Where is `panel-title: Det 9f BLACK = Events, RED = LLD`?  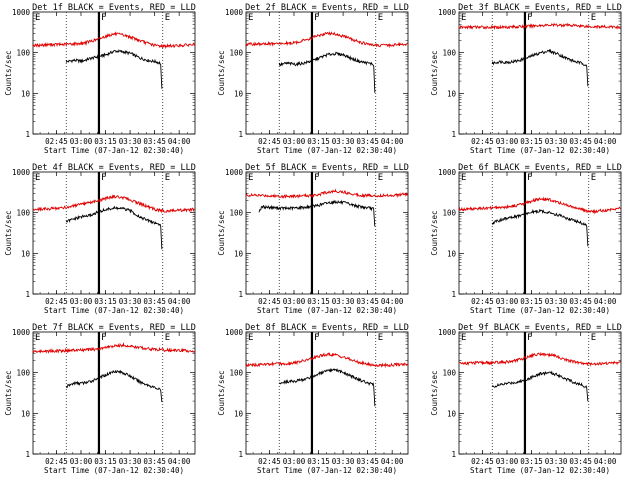 panel-title: Det 9f BLACK = Events, RED = LLD is located at coordinates (540, 328).